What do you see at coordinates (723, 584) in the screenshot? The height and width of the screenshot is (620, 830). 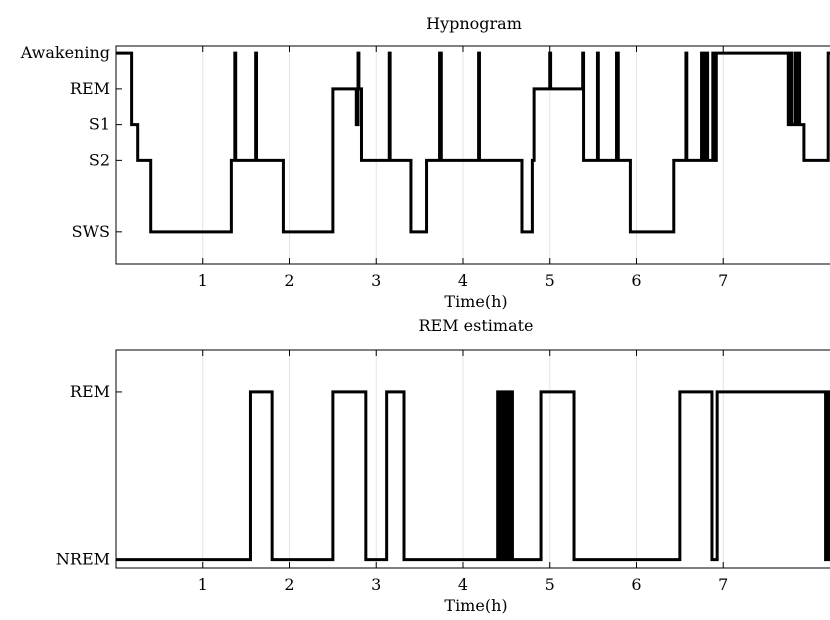 I see `rem-estimate-x-tick-label: 7` at bounding box center [723, 584].